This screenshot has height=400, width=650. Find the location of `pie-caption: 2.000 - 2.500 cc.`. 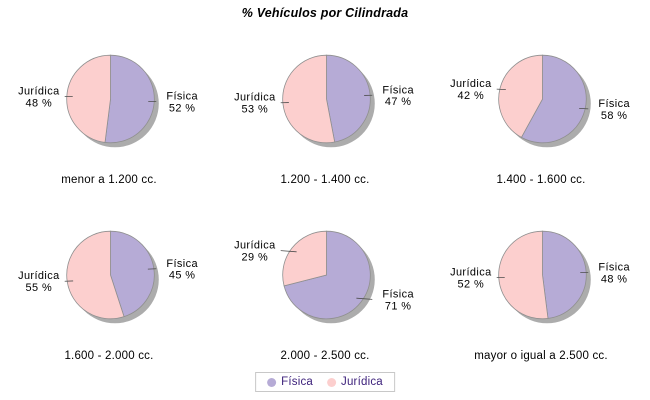

pie-caption: 2.000 - 2.500 cc. is located at coordinates (325, 356).